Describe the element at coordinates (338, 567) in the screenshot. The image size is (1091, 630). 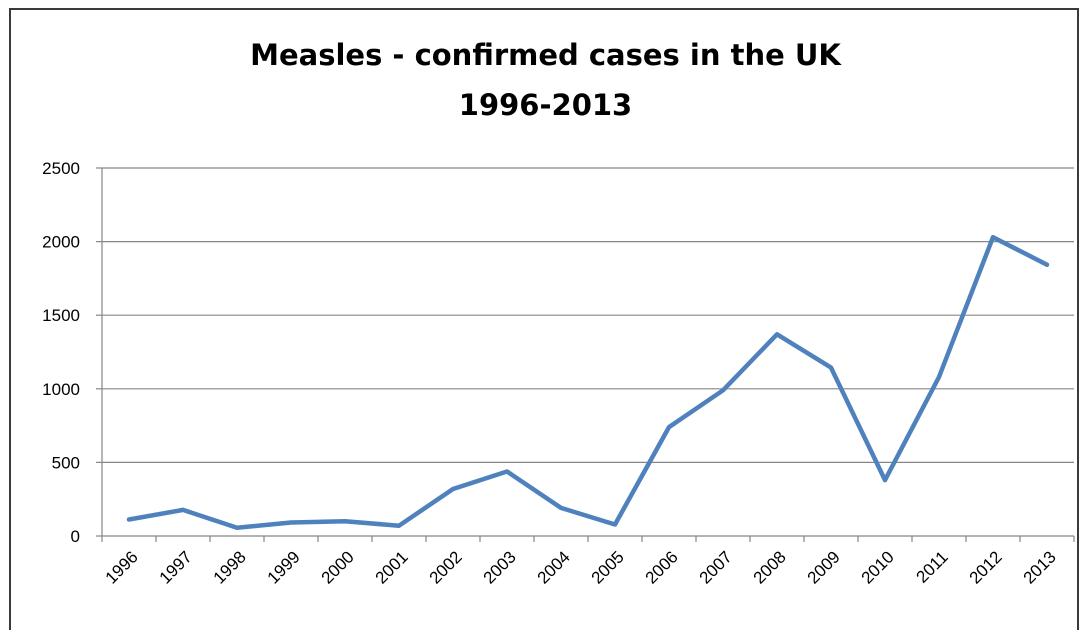
I see `x-tick-label: 2000` at that location.